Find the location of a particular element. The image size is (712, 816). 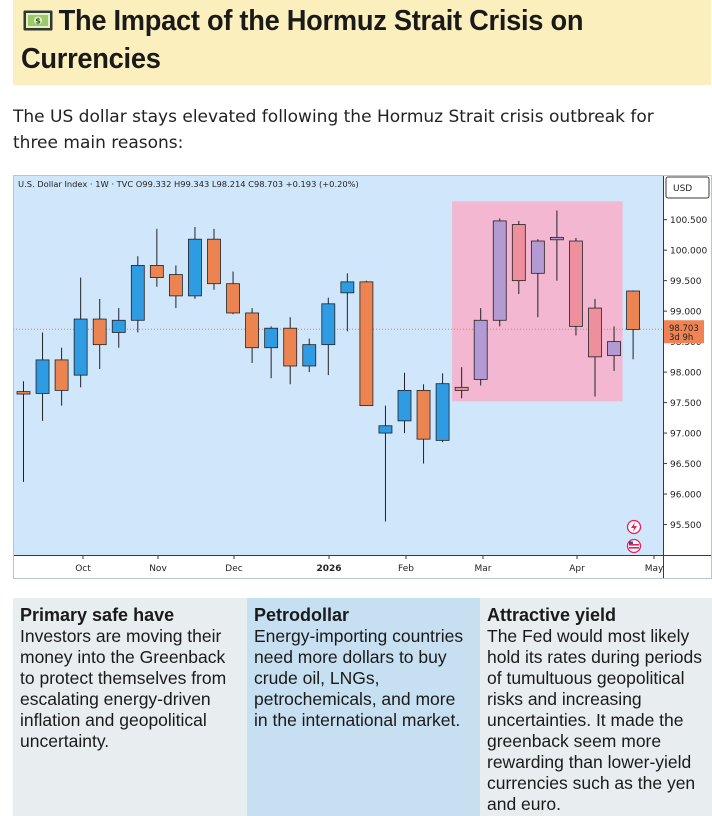

y-tick-label: 95.500 is located at coordinates (686, 526).